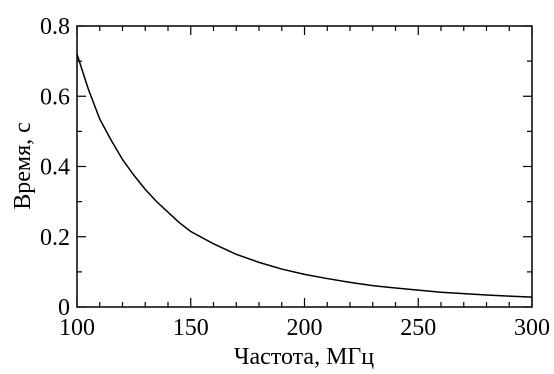 This screenshot has width=554, height=374. What do you see at coordinates (418, 328) in the screenshot?
I see `x-tick-label: 250` at bounding box center [418, 328].